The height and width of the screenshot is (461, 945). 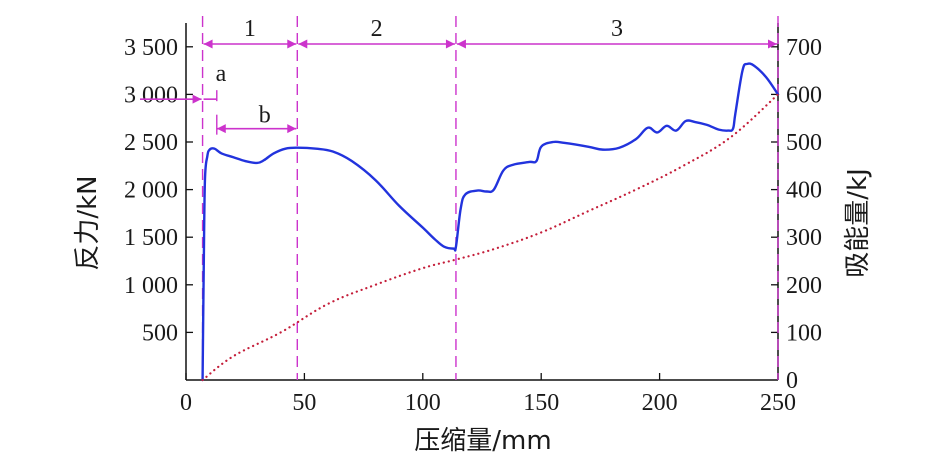 I want to click on y-left-tick-label: 2 500, so click(x=151, y=143).